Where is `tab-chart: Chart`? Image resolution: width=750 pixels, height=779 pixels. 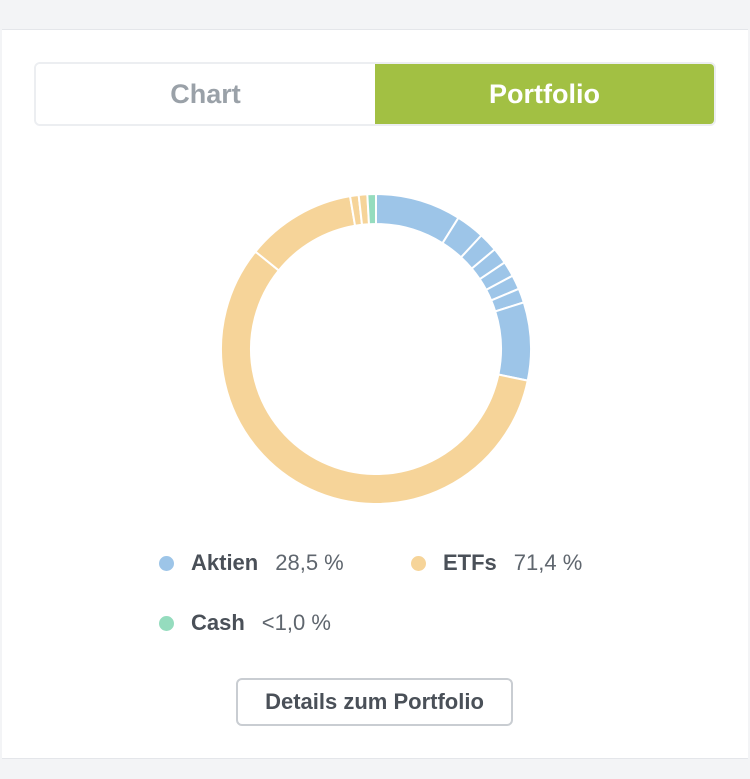
tab-chart: Chart is located at coordinates (205, 94).